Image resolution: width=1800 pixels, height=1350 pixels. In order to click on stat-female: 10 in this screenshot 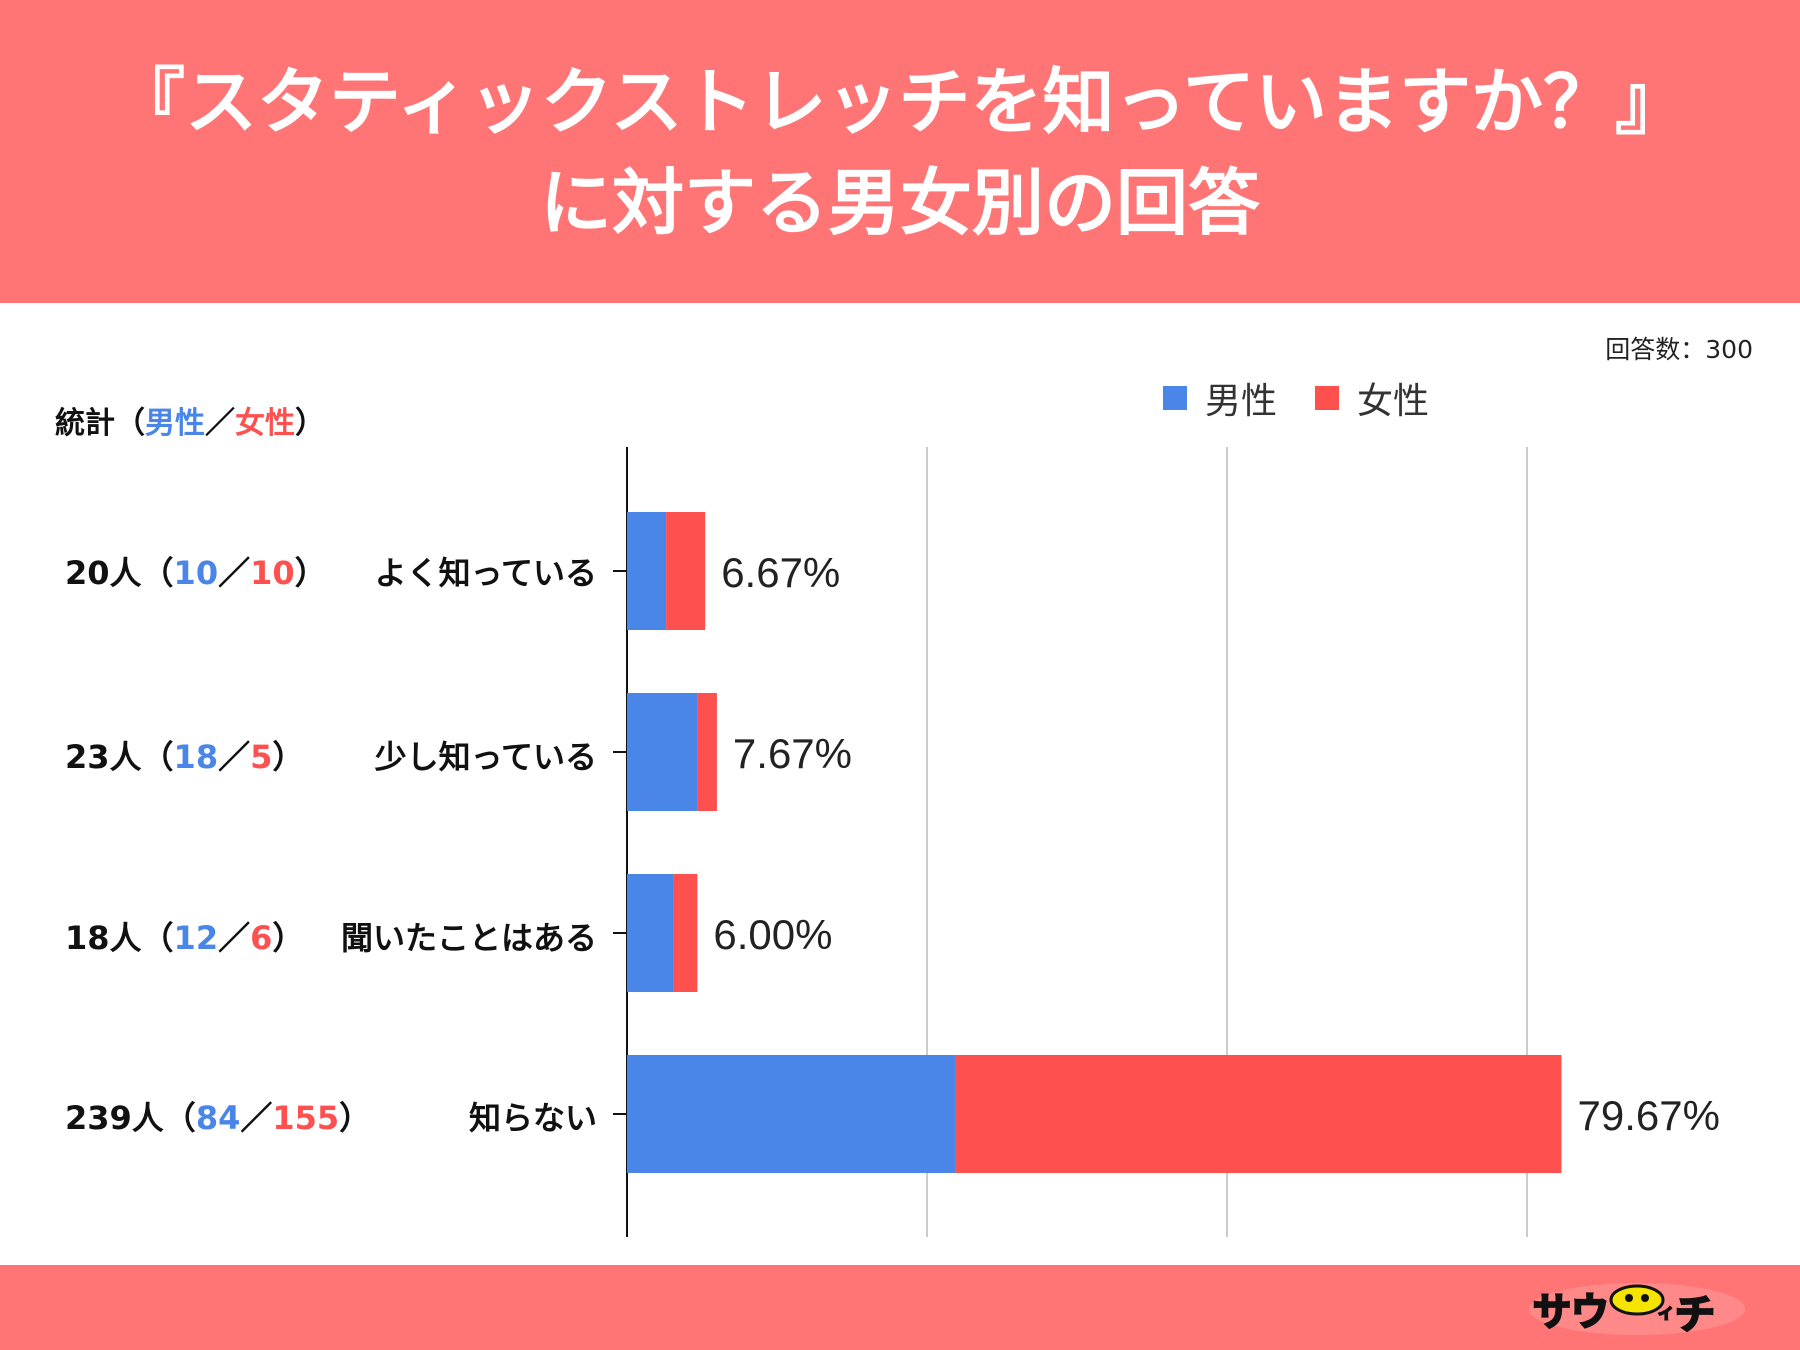, I will do `click(272, 573)`.